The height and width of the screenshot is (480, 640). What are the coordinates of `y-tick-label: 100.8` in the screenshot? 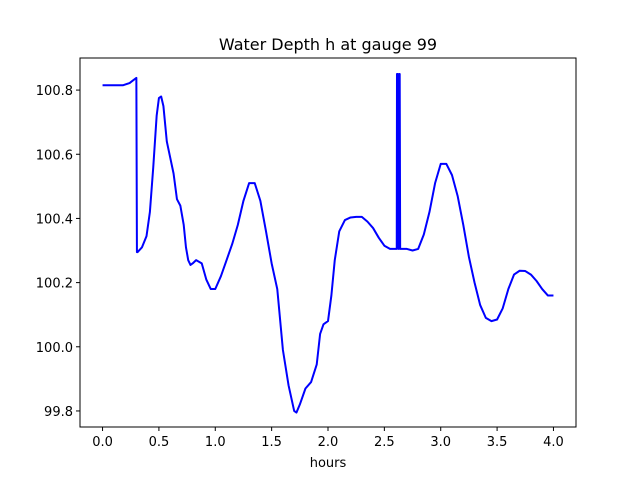 It's located at (54, 91).